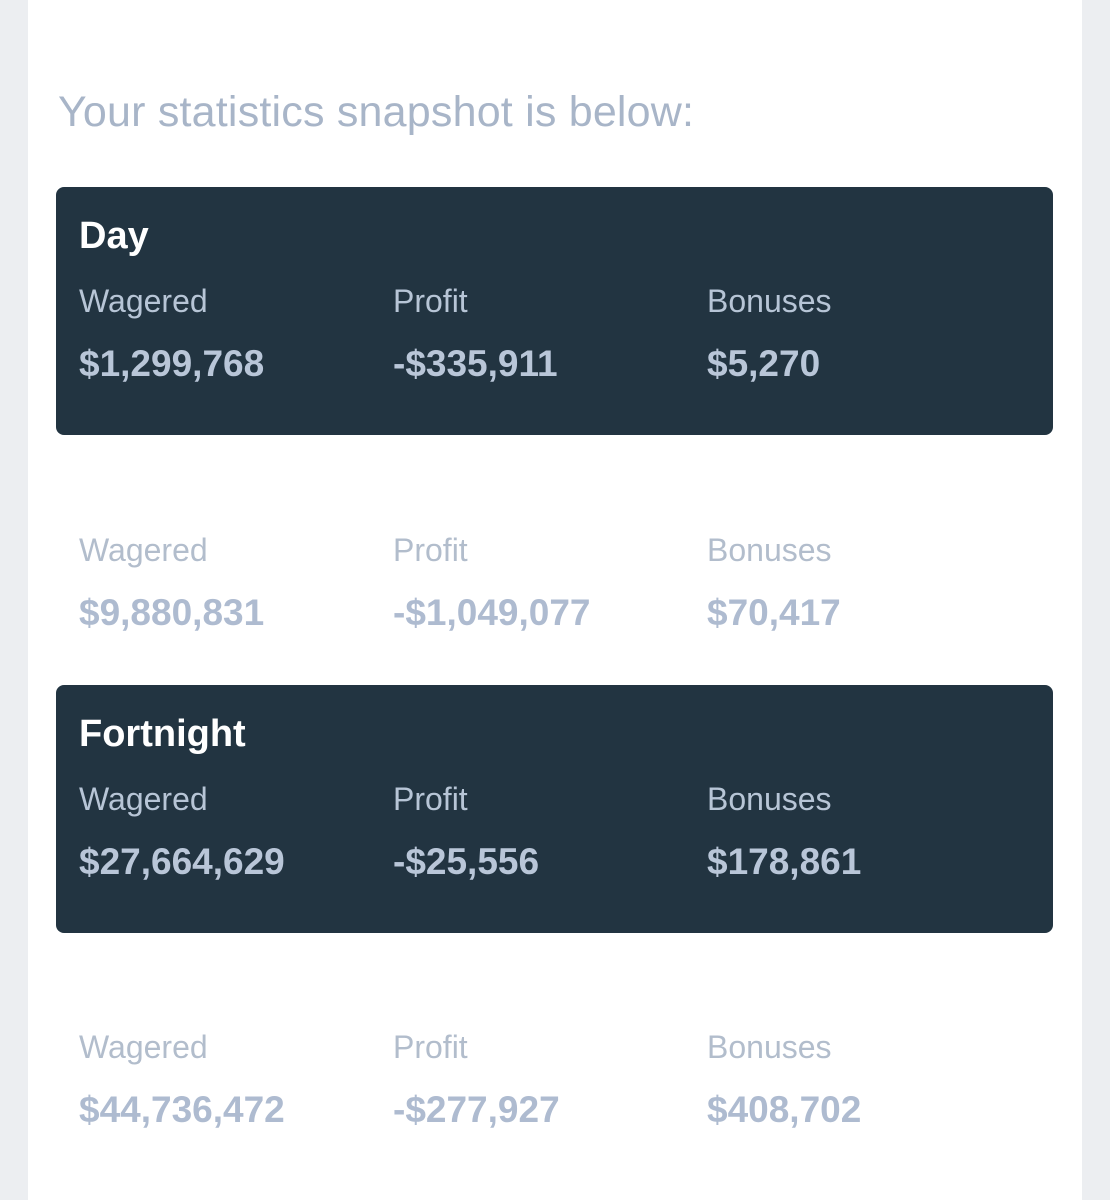 This screenshot has height=1200, width=1110. What do you see at coordinates (476, 1109) in the screenshot?
I see `stat-value: -$277,927` at bounding box center [476, 1109].